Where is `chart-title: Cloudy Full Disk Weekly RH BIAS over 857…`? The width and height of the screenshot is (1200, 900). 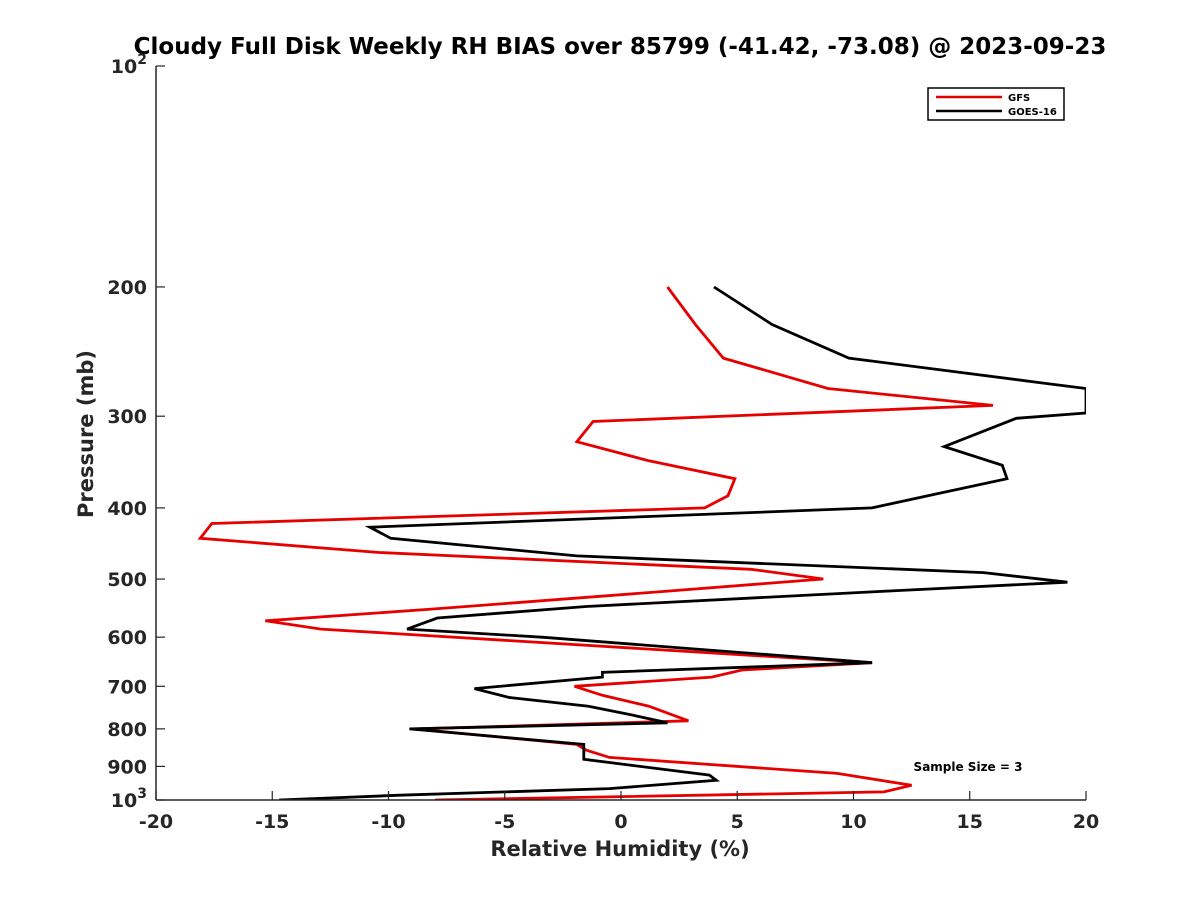 chart-title: Cloudy Full Disk Weekly RH BIAS over 857… is located at coordinates (620, 47).